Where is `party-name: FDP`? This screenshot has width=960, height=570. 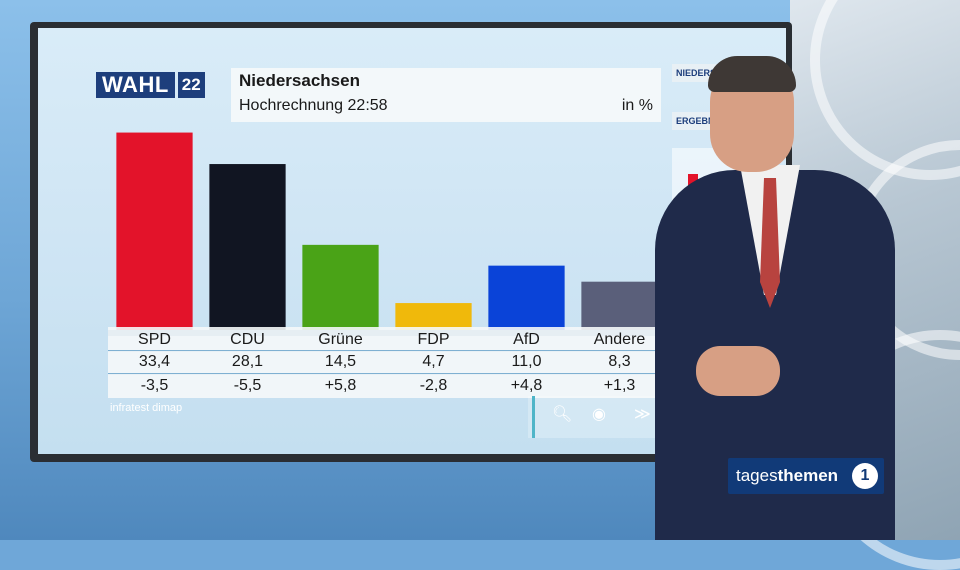
party-name: FDP is located at coordinates (433, 339).